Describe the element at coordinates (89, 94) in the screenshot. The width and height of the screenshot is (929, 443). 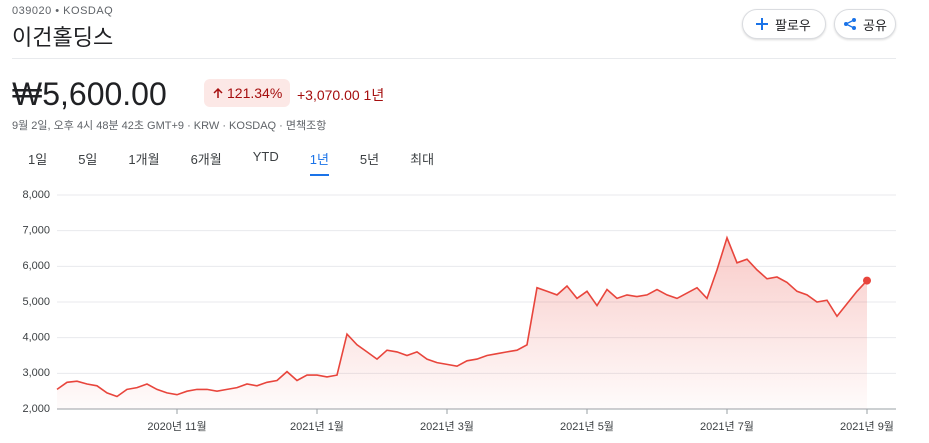
I see `price: ₩5,600.00` at that location.